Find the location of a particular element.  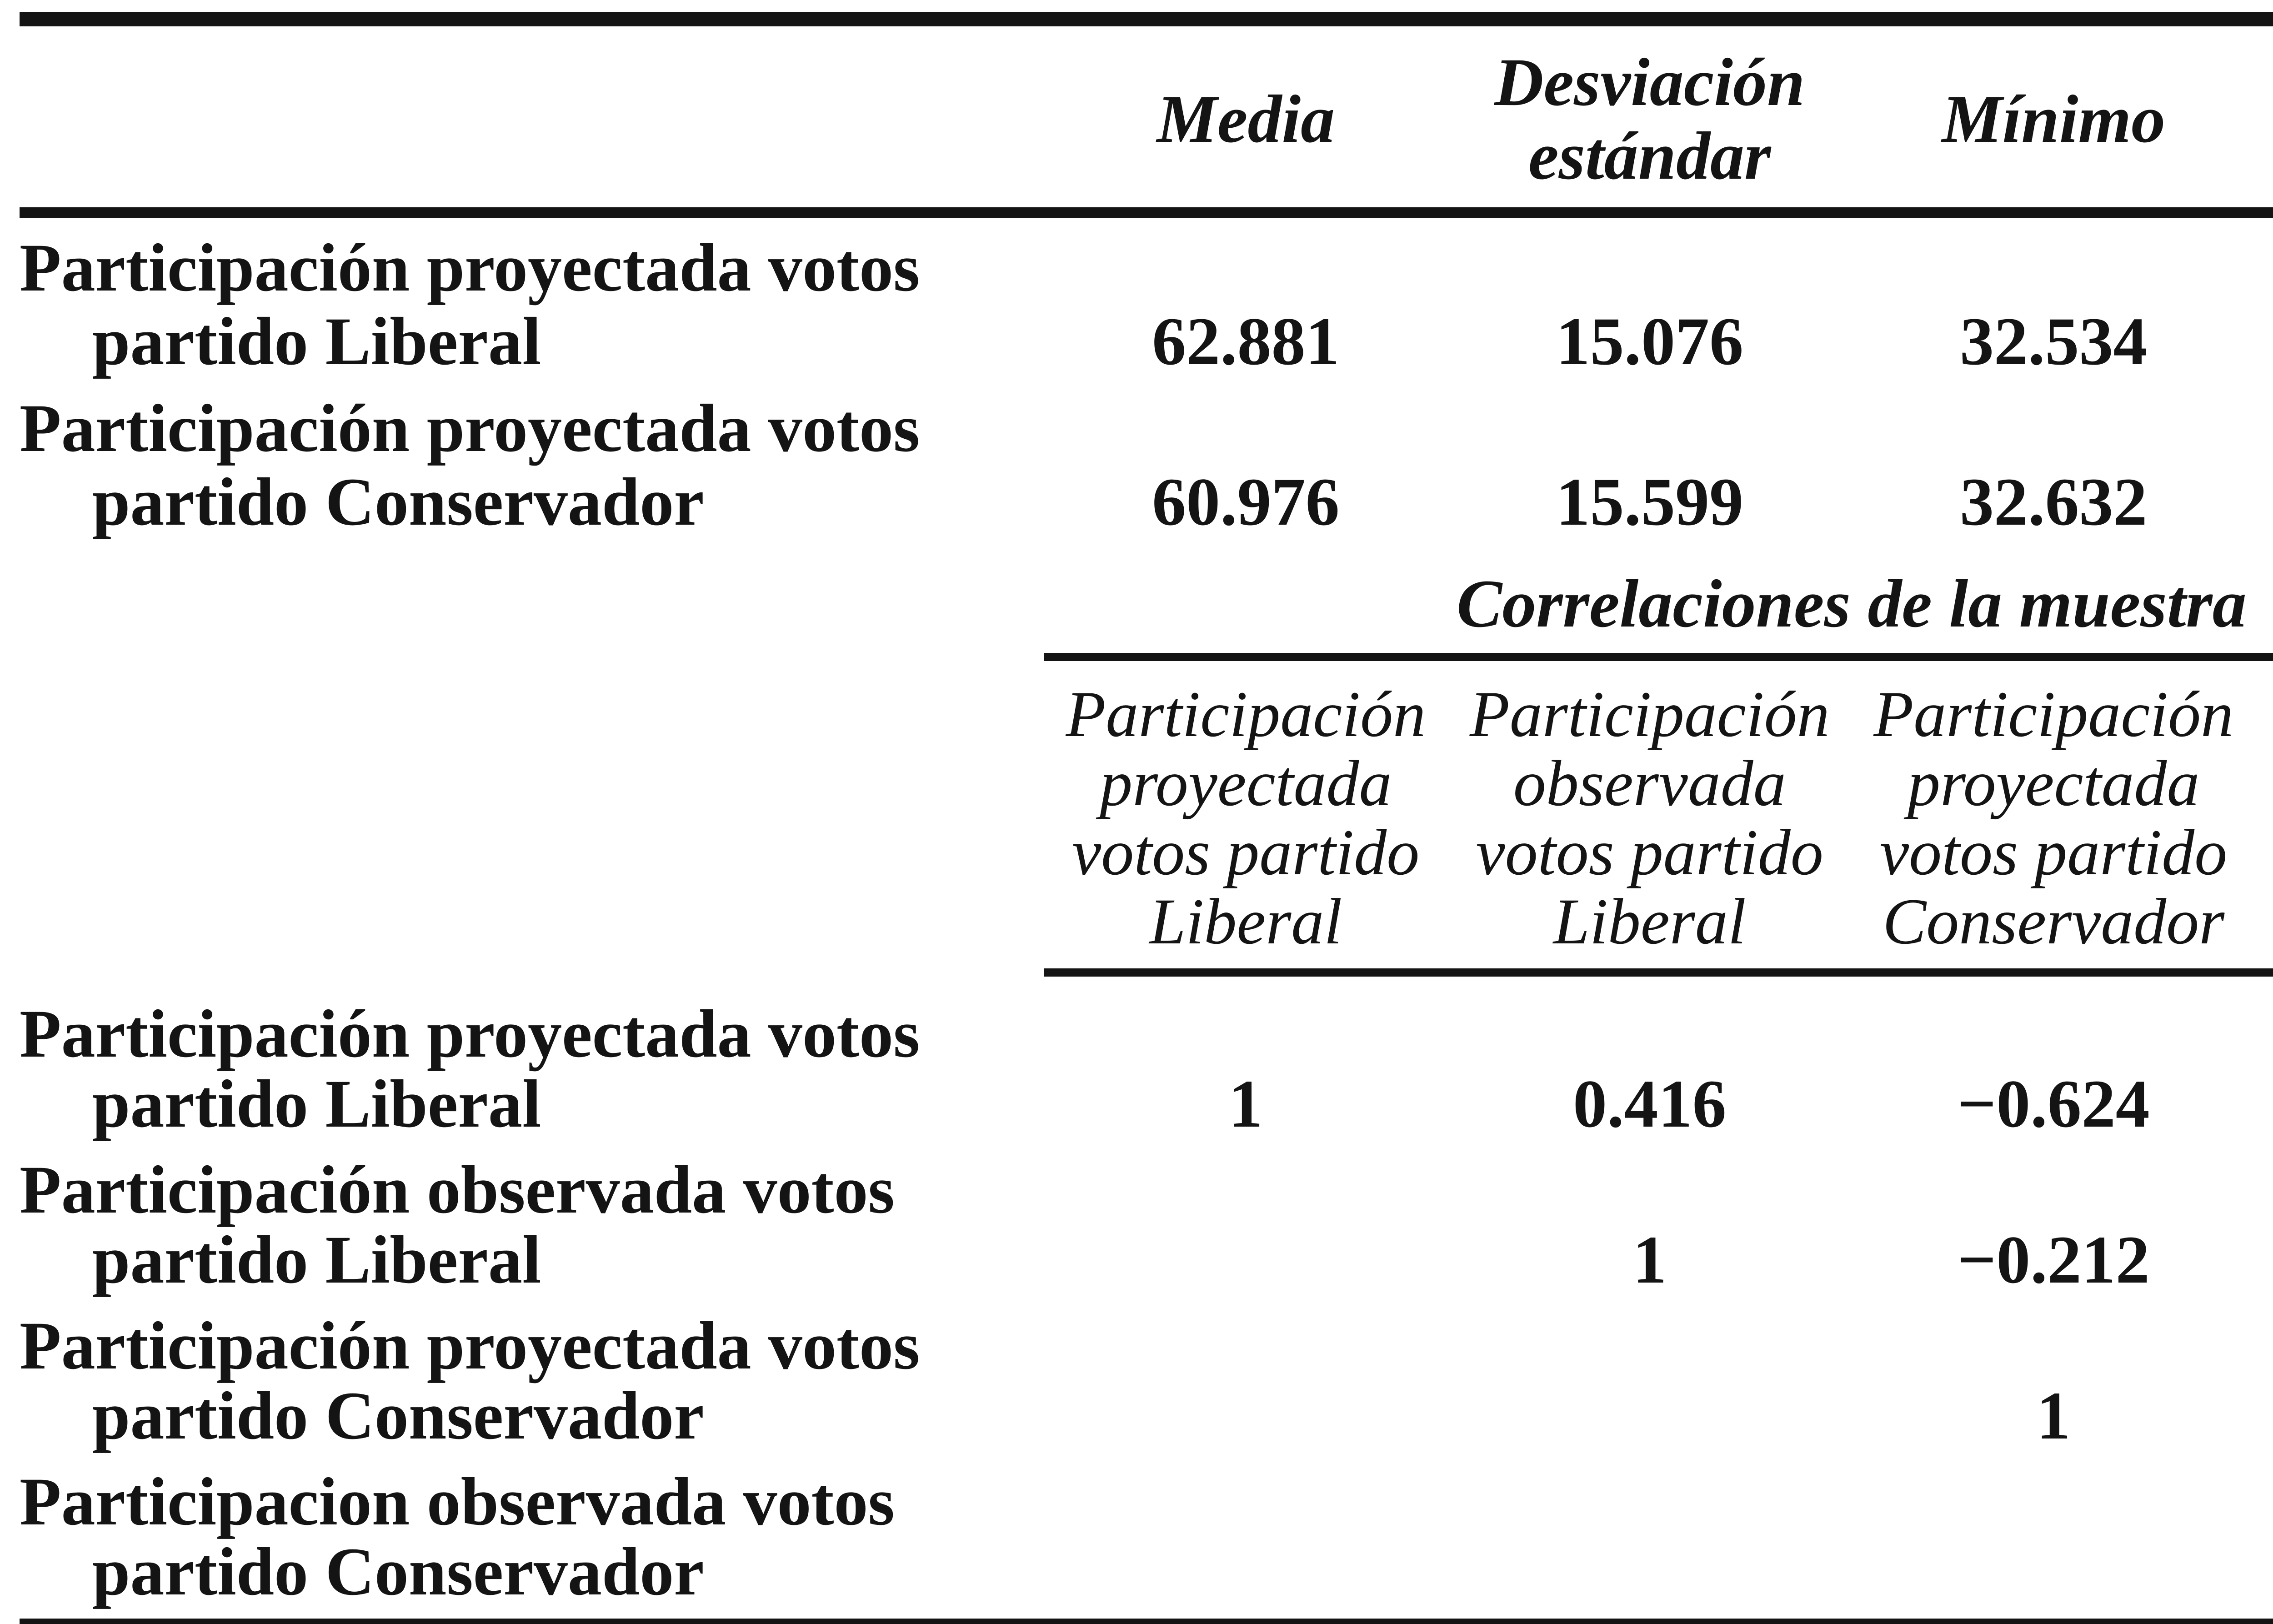

correlations-section-row: Correlaciones de la muestra is located at coordinates (1146, 600).